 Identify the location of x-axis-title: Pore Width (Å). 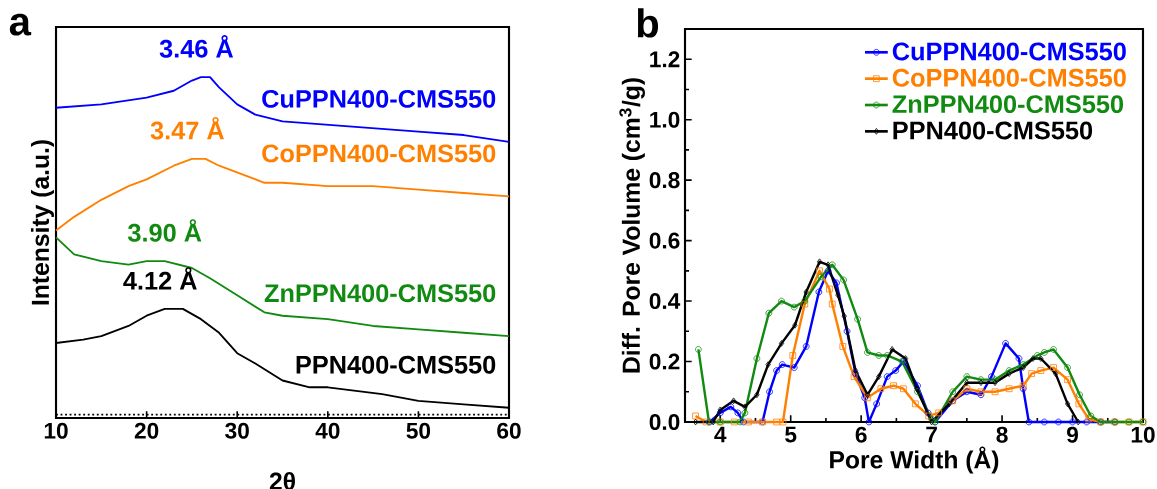
(914, 460).